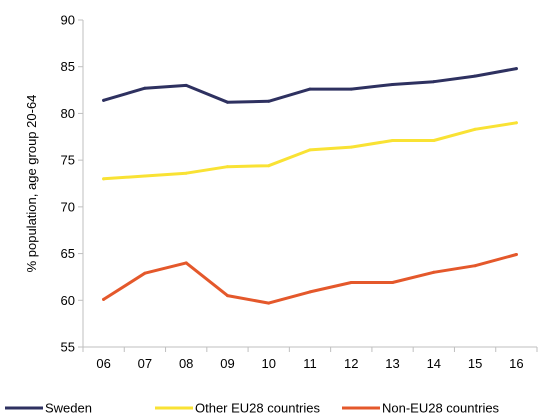 The height and width of the screenshot is (416, 549). What do you see at coordinates (68, 160) in the screenshot?
I see `y-tick-label: 75` at bounding box center [68, 160].